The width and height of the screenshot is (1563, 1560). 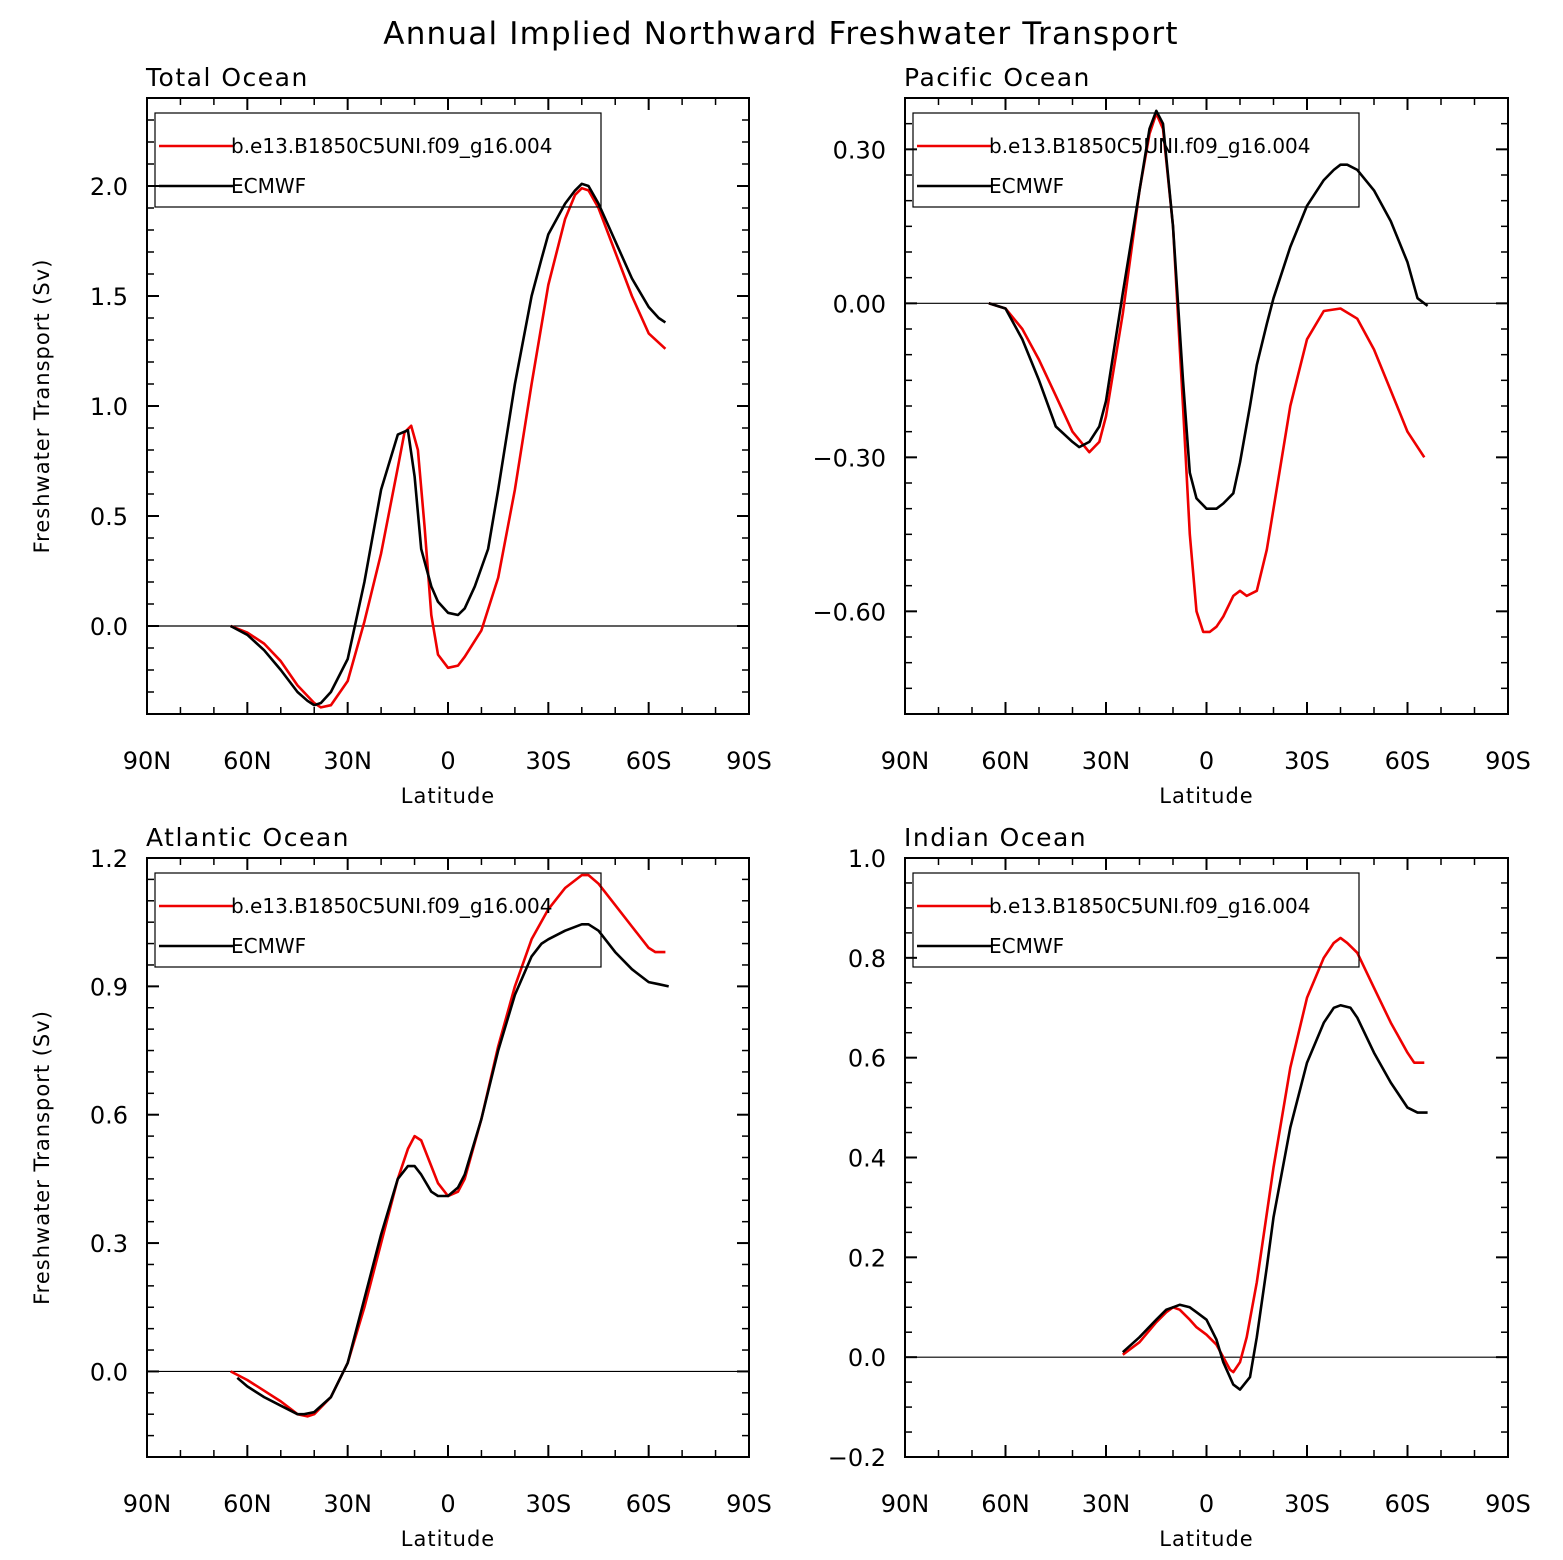 I want to click on y-tick-label: 0.2, so click(x=867, y=1258).